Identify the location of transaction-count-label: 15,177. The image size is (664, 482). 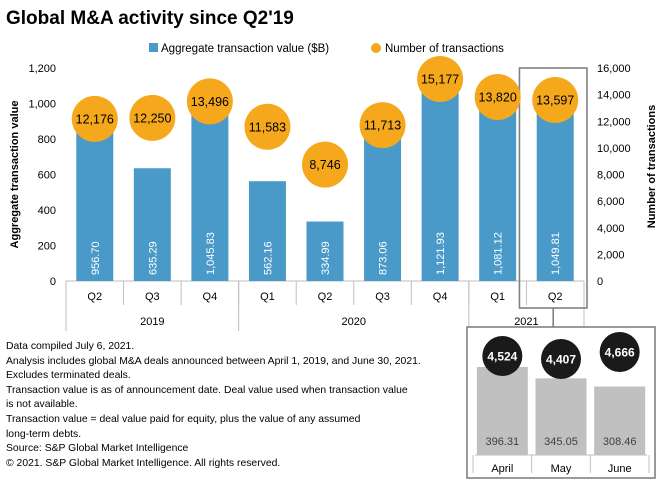
(440, 79).